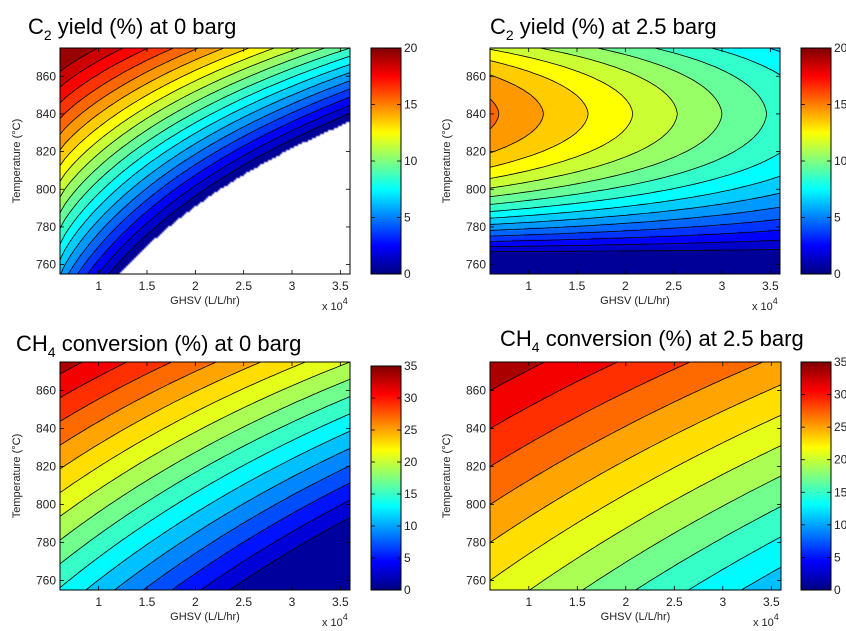 The image size is (846, 631). What do you see at coordinates (603, 28) in the screenshot?
I see `panel-title: C2 yield (%) at 2.5 barg` at bounding box center [603, 28].